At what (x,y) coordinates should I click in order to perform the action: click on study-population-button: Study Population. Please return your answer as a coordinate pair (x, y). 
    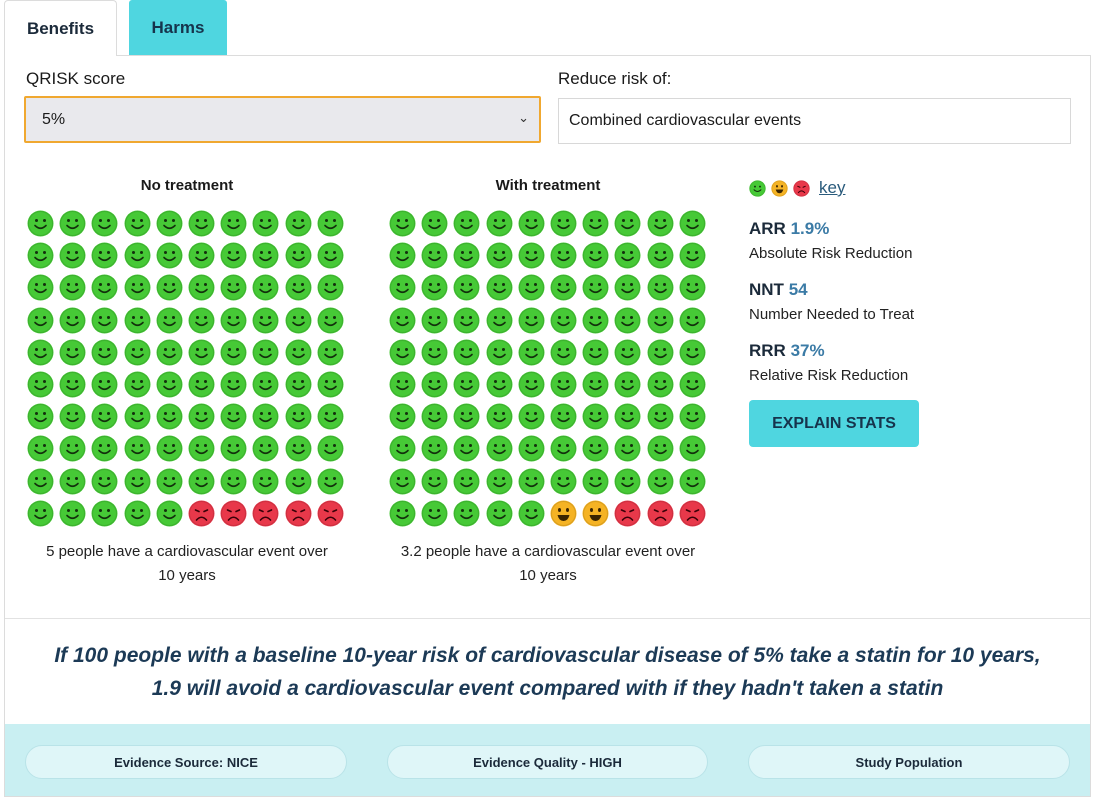
    Looking at the image, I should click on (909, 762).